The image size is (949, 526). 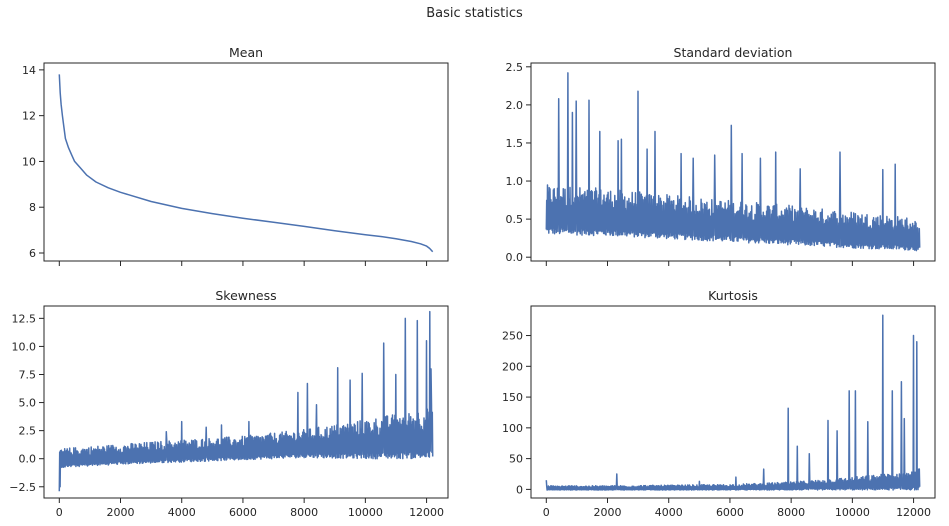 I want to click on mean-y-tick-label: 14, so click(x=29, y=70).